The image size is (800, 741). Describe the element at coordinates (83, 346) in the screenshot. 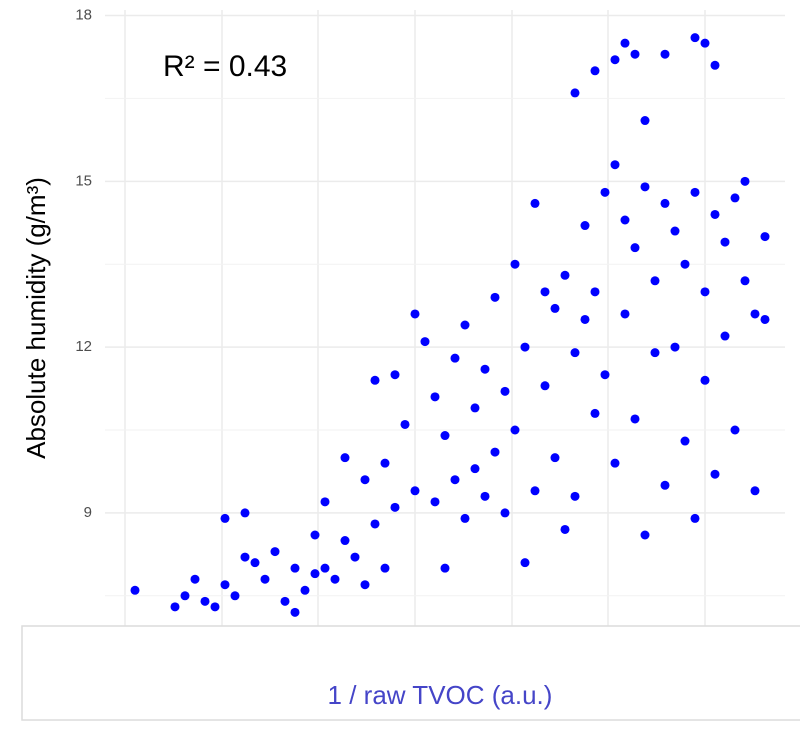

I see `y-tick-label: 12` at that location.